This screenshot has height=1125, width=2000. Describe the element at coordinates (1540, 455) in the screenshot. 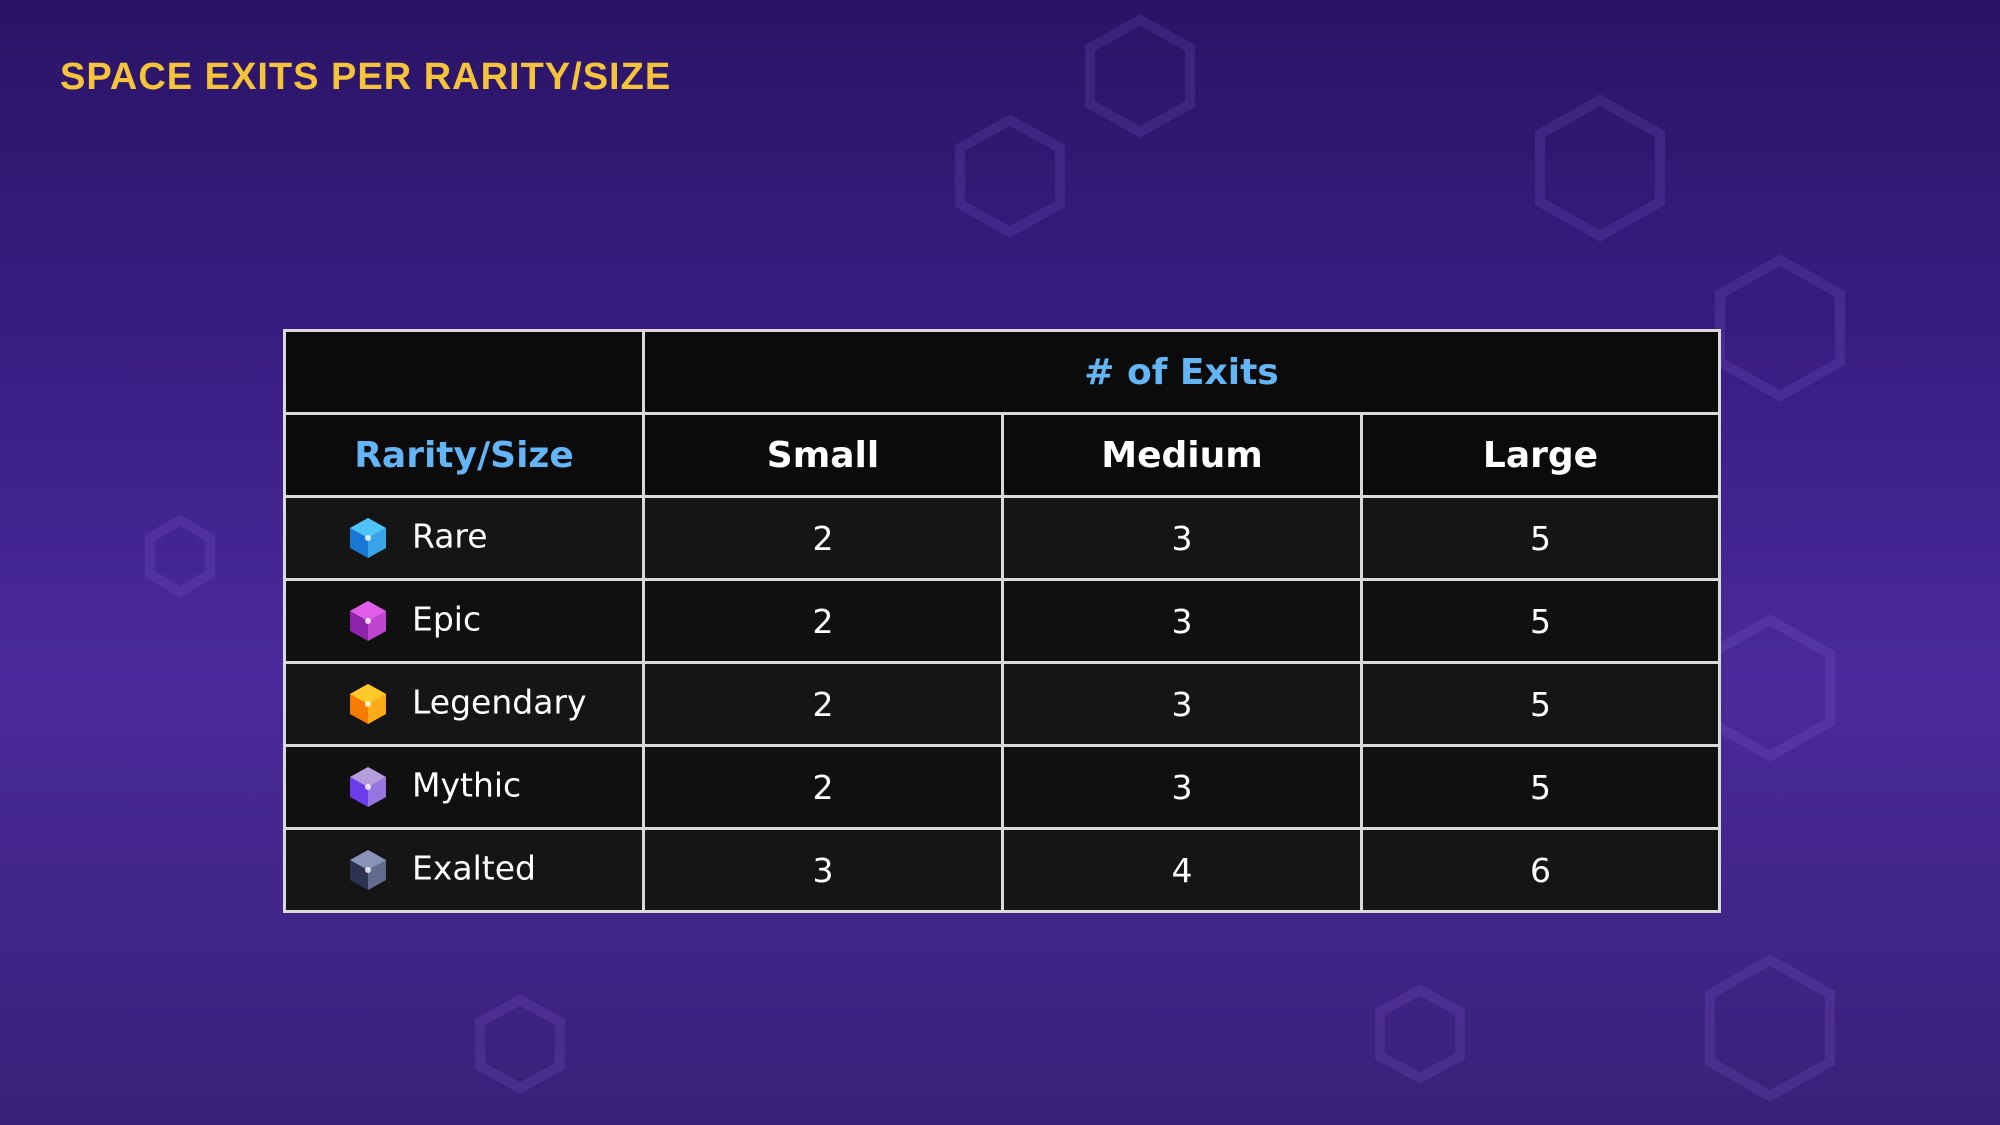

I see `column-header: Large` at that location.